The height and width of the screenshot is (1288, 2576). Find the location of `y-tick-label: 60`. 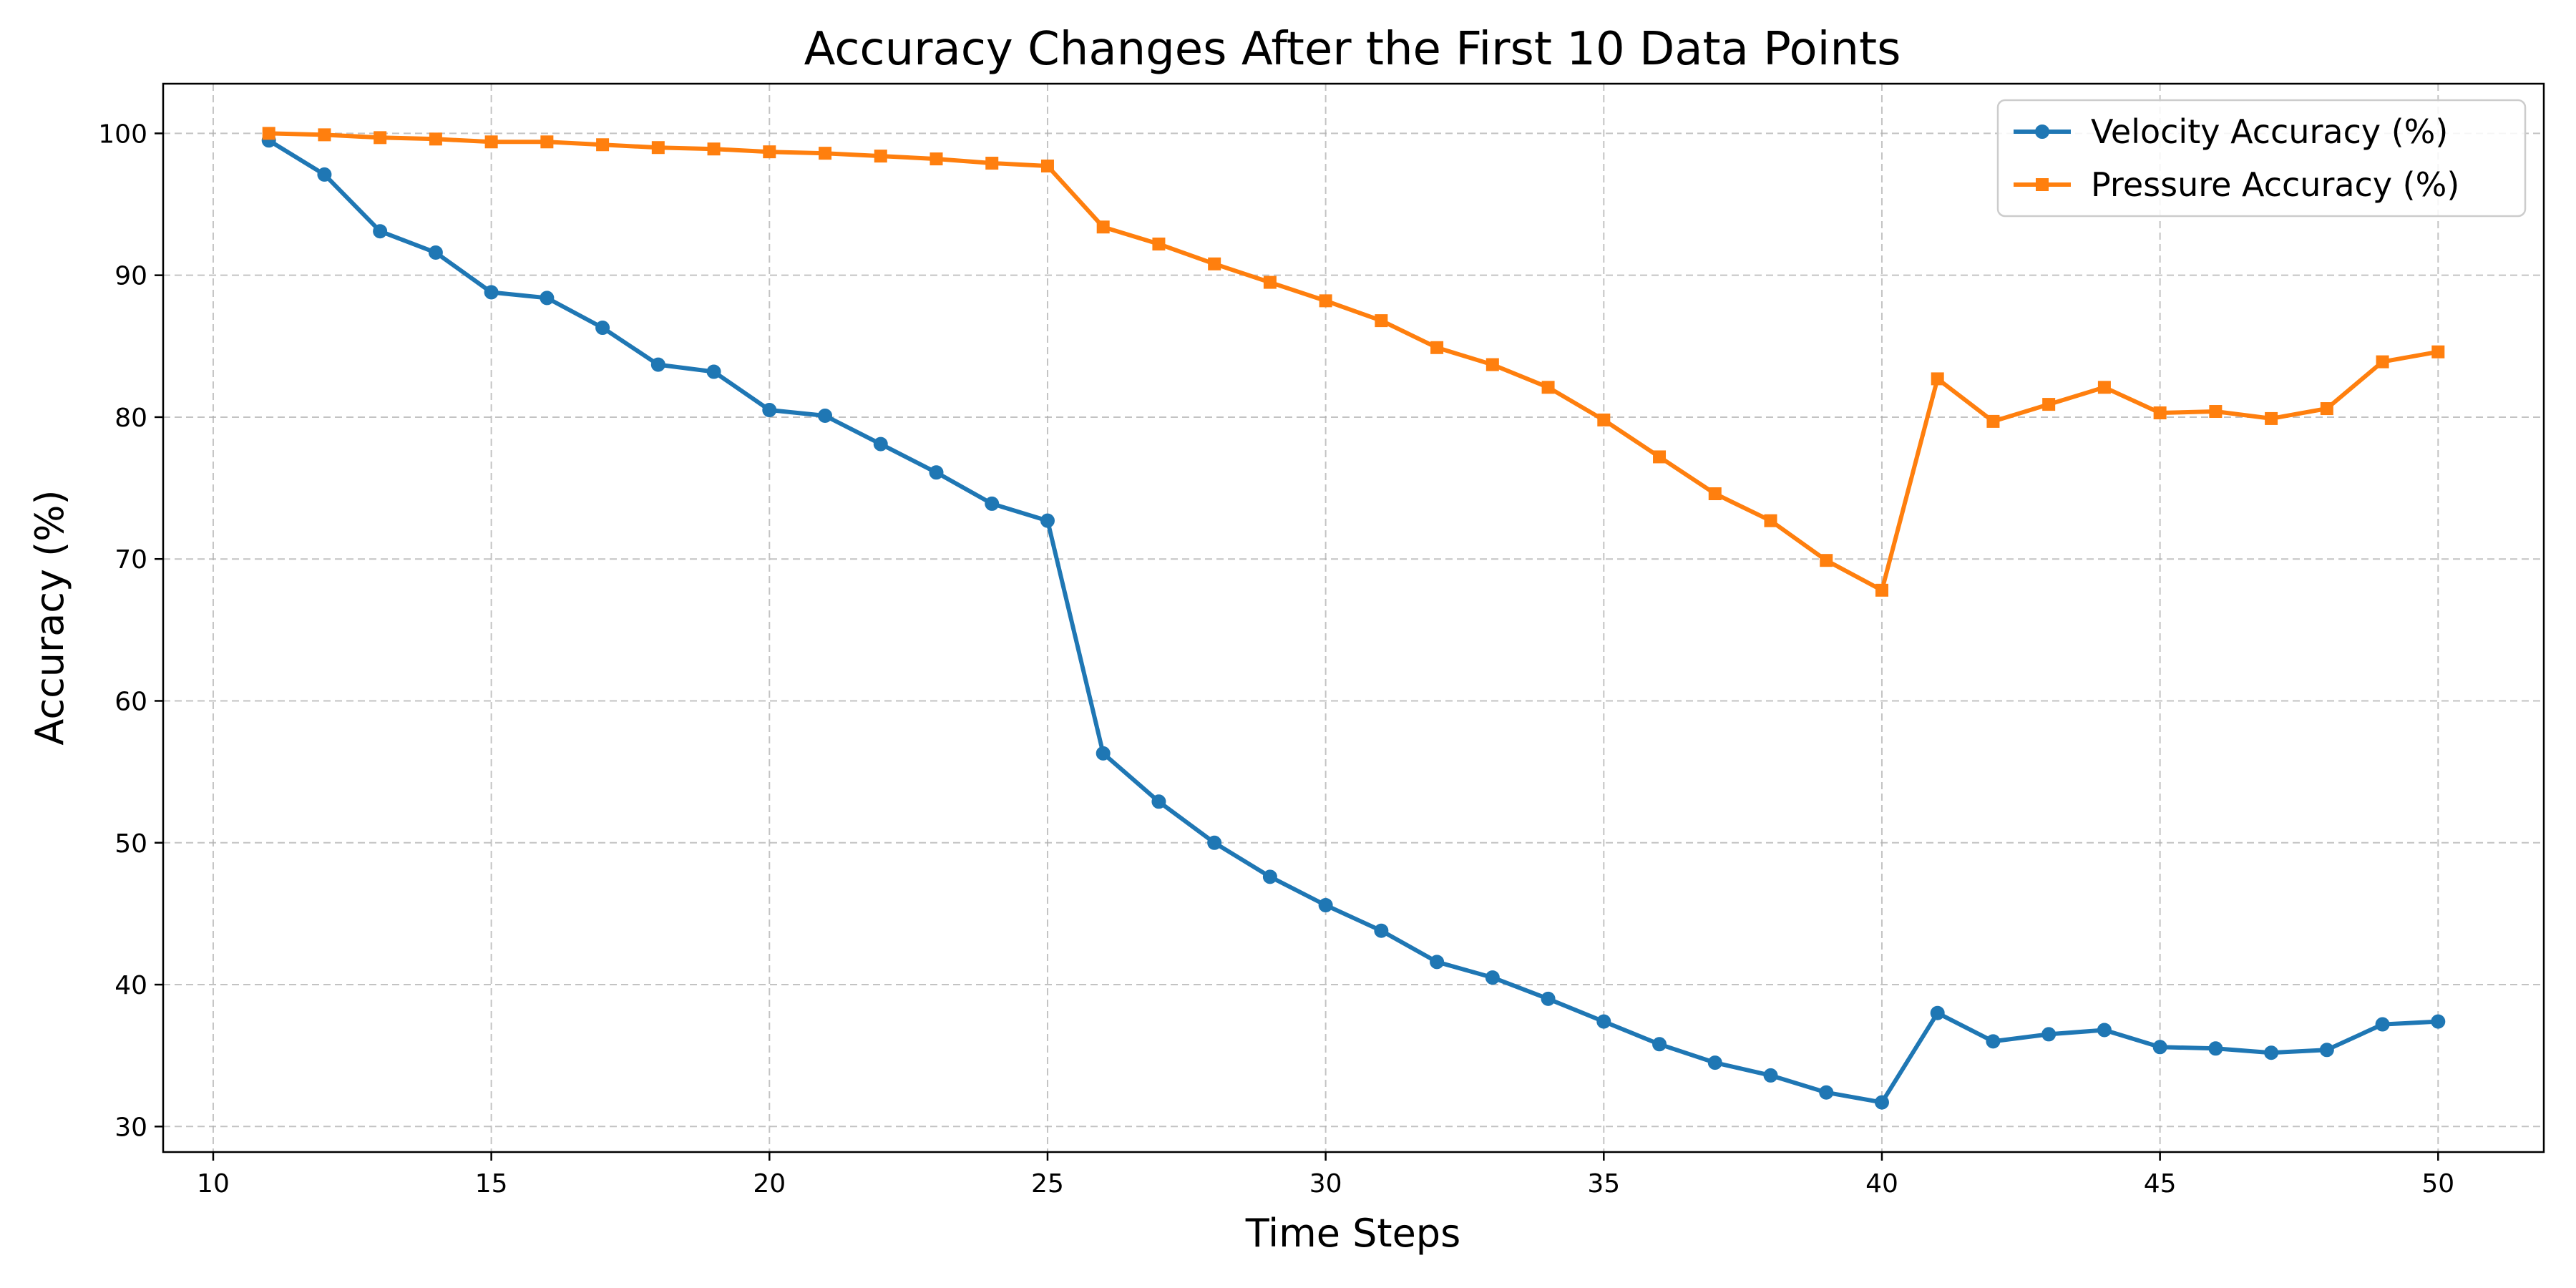

y-tick-label: 60 is located at coordinates (130, 701).